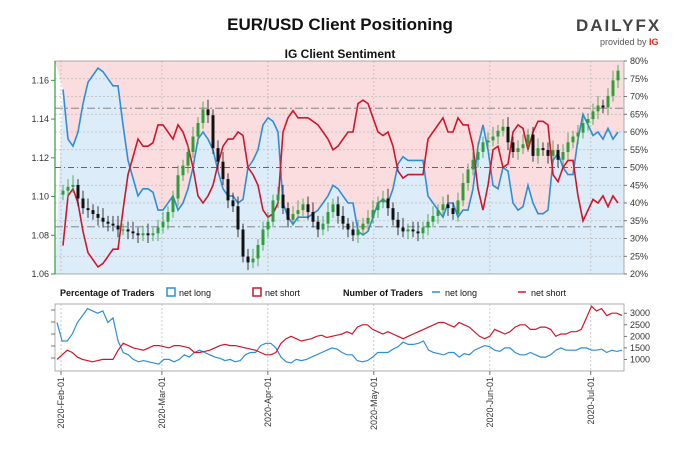 Image resolution: width=680 pixels, height=453 pixels. I want to click on brand-name: DAILYFX, so click(619, 25).